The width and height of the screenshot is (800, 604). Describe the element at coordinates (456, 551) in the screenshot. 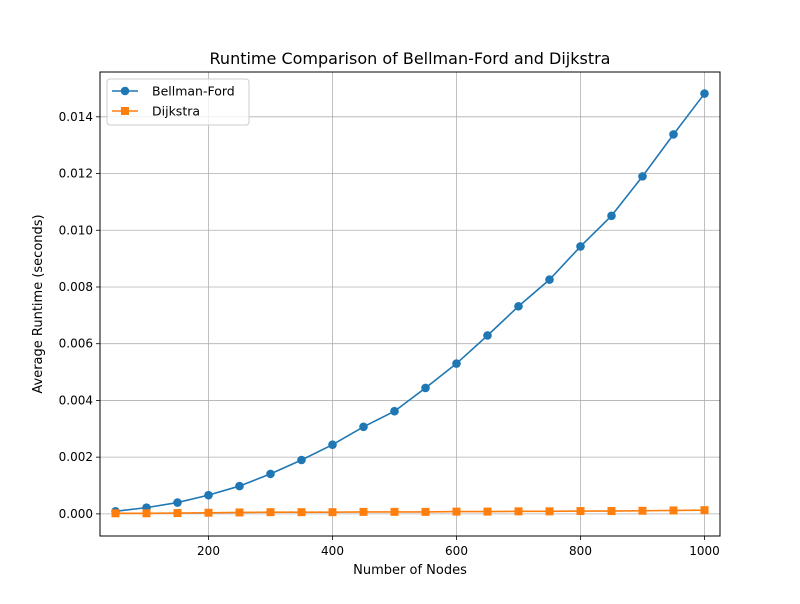

I see `x-tick-label: 600` at that location.